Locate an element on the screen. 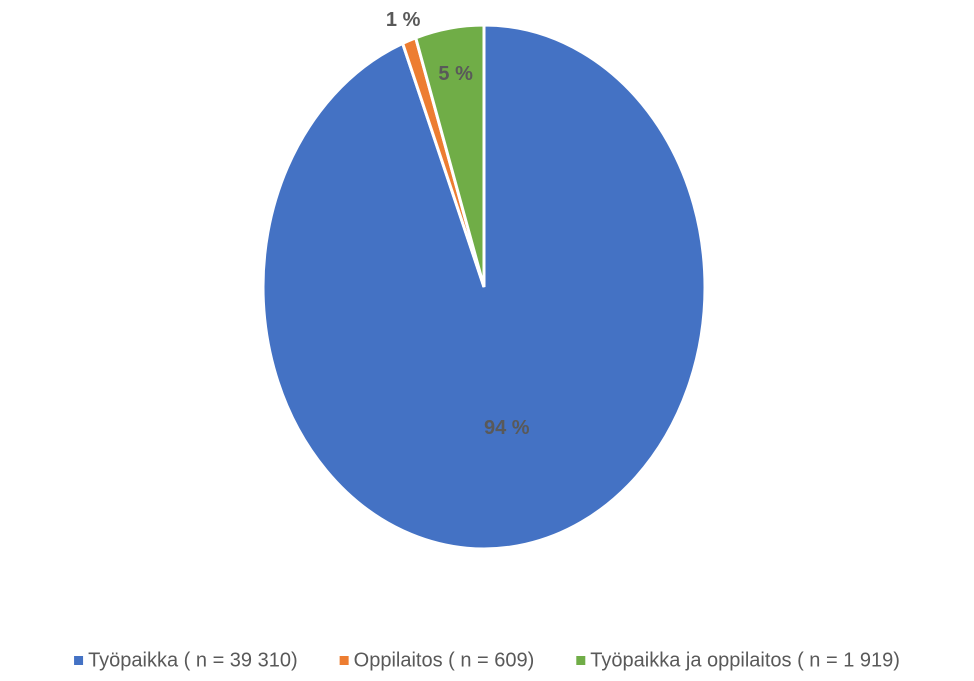  data-label: 5 % is located at coordinates (455, 74).